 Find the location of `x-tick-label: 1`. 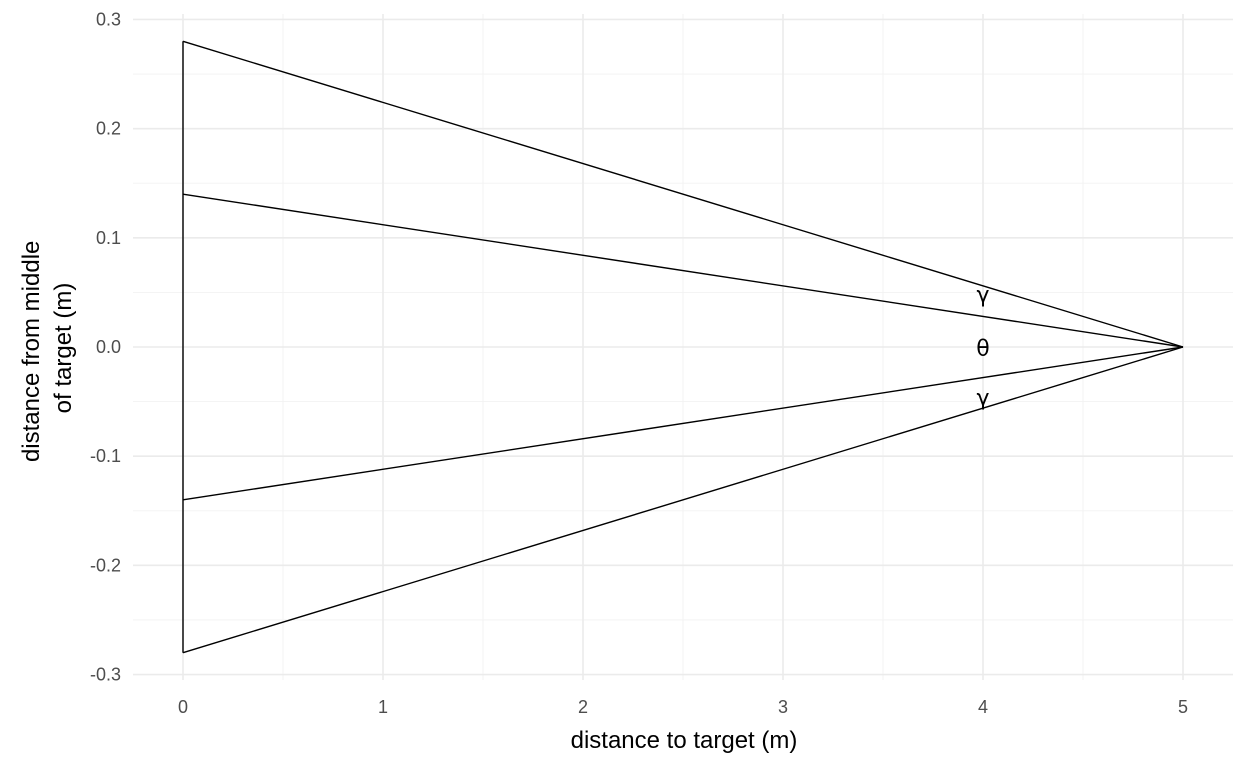

x-tick-label: 1 is located at coordinates (383, 707).